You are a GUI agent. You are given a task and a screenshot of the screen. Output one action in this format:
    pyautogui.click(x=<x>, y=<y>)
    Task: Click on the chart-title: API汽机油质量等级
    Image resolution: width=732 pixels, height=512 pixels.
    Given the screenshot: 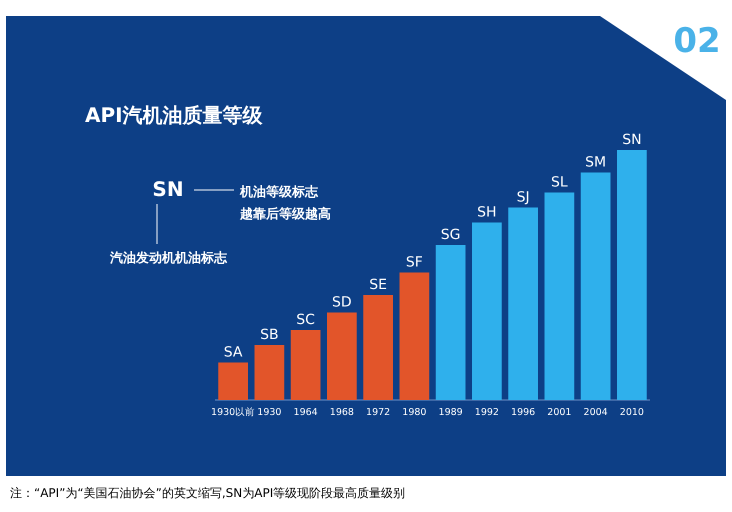 What is the action you would take?
    pyautogui.click(x=174, y=115)
    